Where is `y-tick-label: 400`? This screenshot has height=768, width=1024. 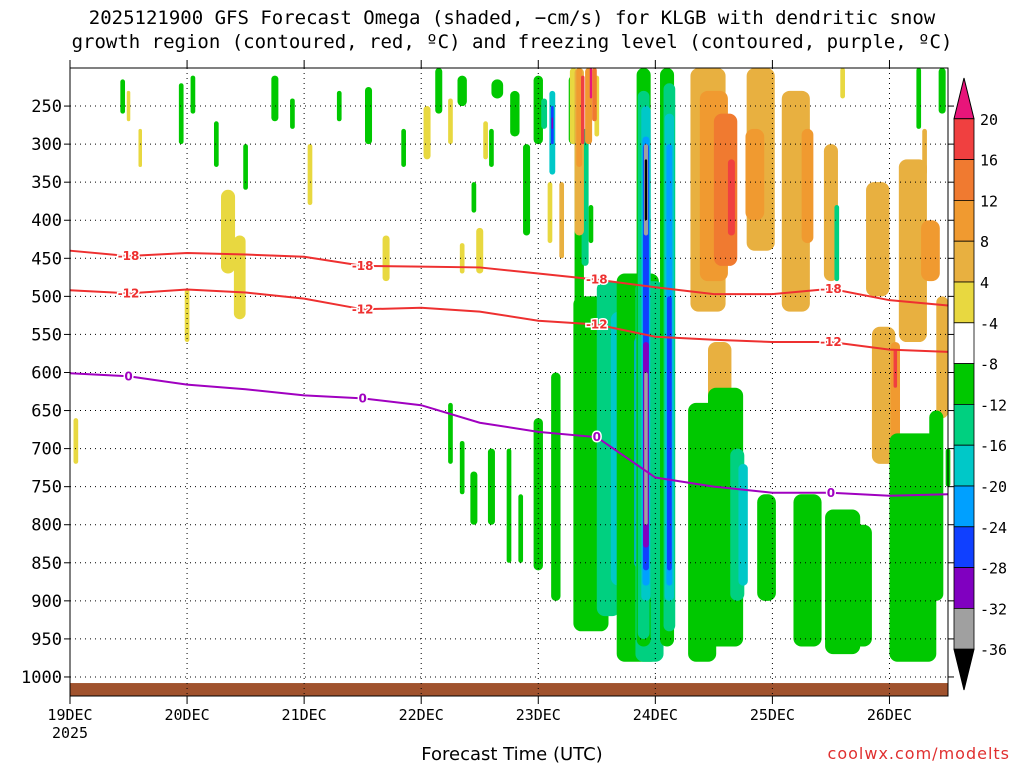
y-tick-label: 400 is located at coordinates (46, 221).